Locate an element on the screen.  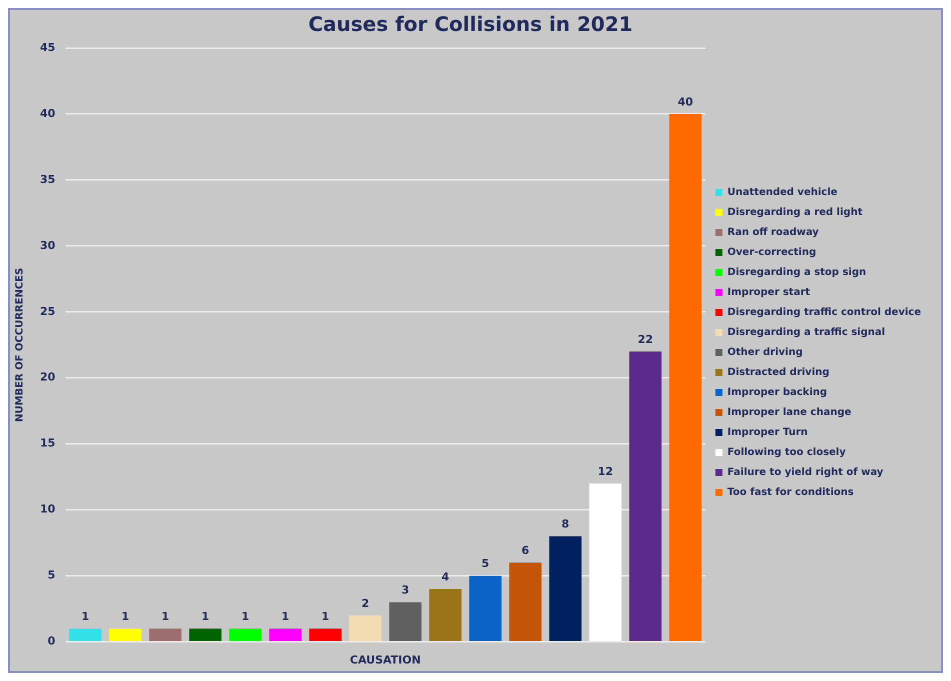
legend-label: Disregarding a red light is located at coordinates (795, 212).